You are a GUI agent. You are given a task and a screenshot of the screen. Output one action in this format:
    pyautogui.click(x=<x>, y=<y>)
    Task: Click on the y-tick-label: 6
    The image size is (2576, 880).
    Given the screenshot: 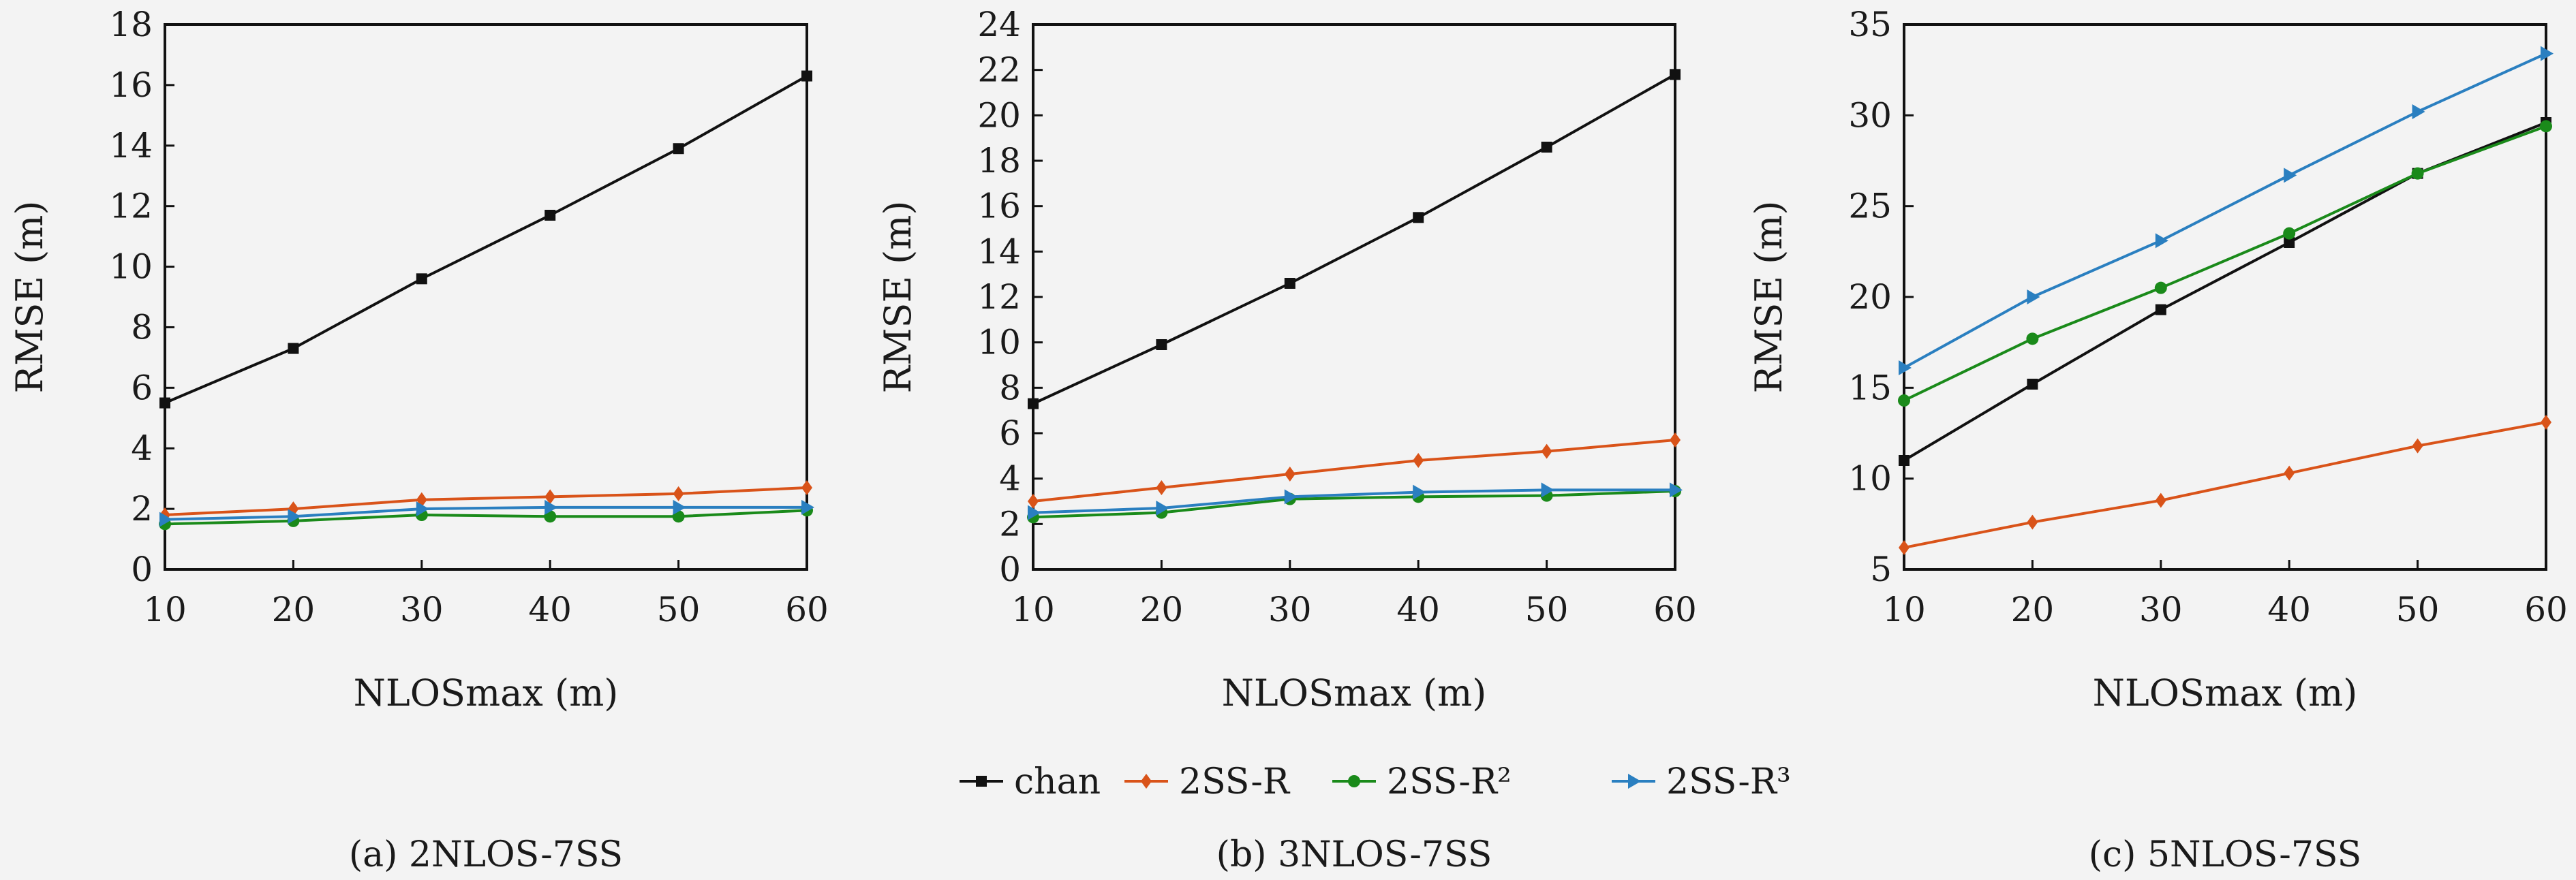 What is the action you would take?
    pyautogui.click(x=142, y=388)
    